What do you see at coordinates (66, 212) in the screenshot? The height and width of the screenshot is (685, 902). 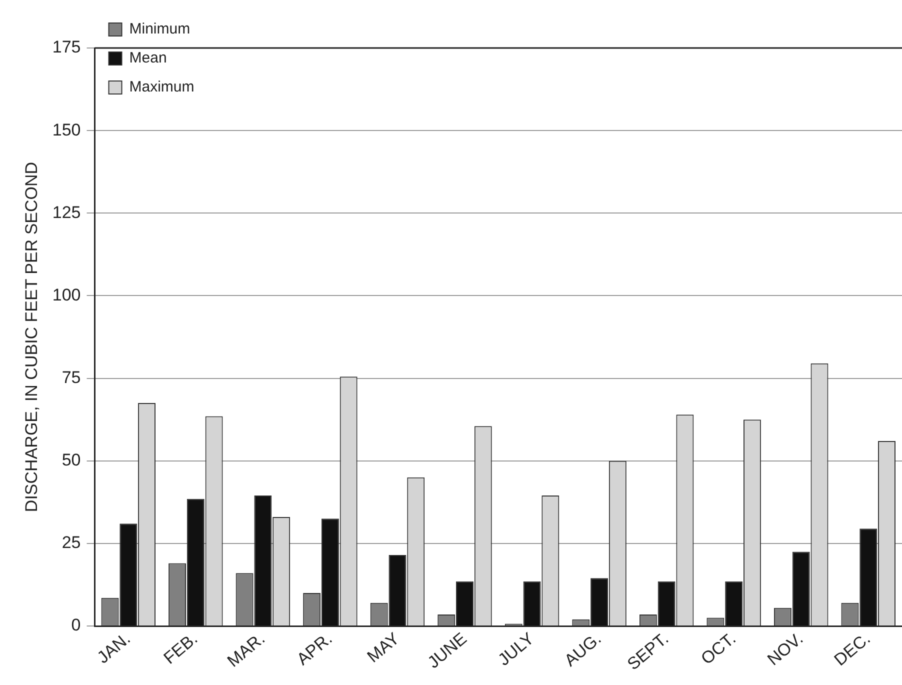 I see `y-tick-label: 125` at bounding box center [66, 212].